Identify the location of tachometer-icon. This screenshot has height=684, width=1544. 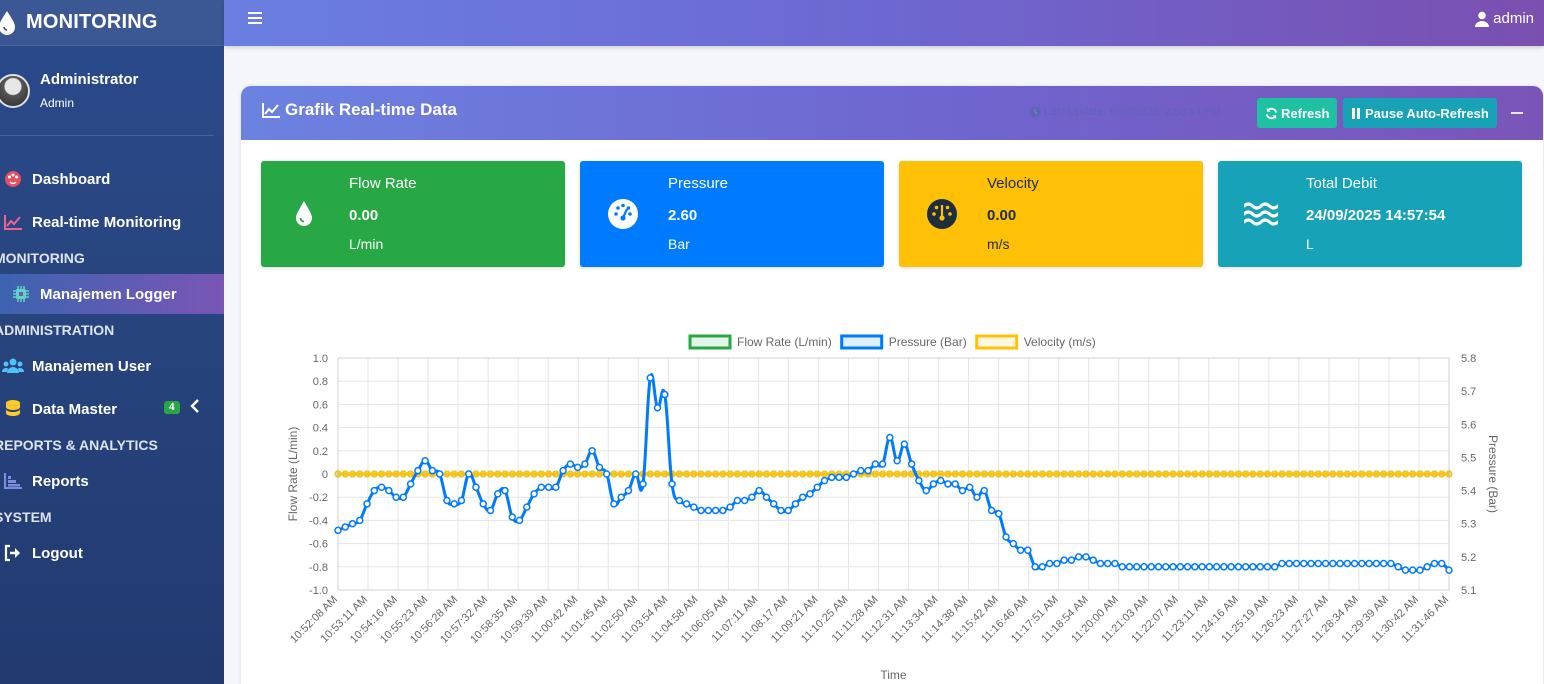
(942, 214).